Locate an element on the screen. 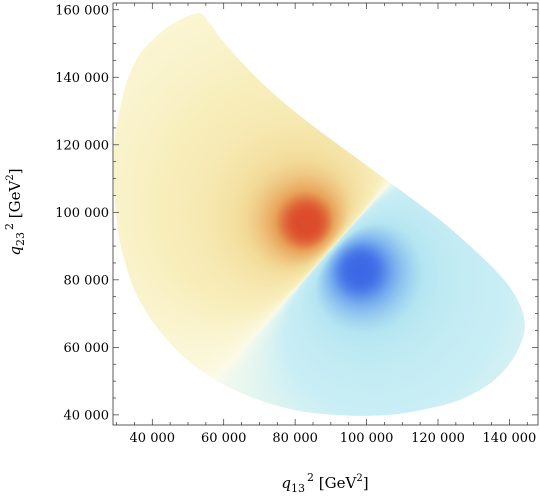 This screenshot has width=540, height=498. y-axis-label: q23 2 [GeV2] is located at coordinates (15, 211).